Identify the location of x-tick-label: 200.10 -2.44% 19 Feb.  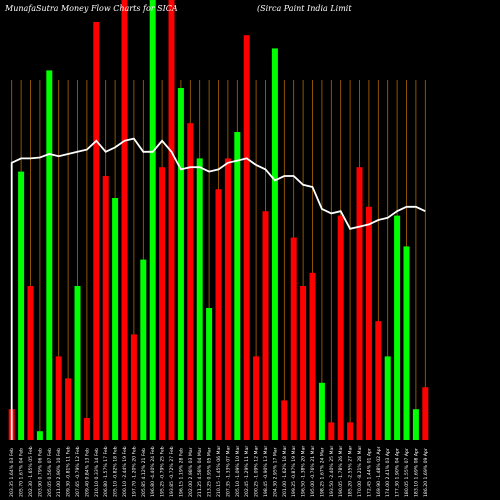
(125, 471).